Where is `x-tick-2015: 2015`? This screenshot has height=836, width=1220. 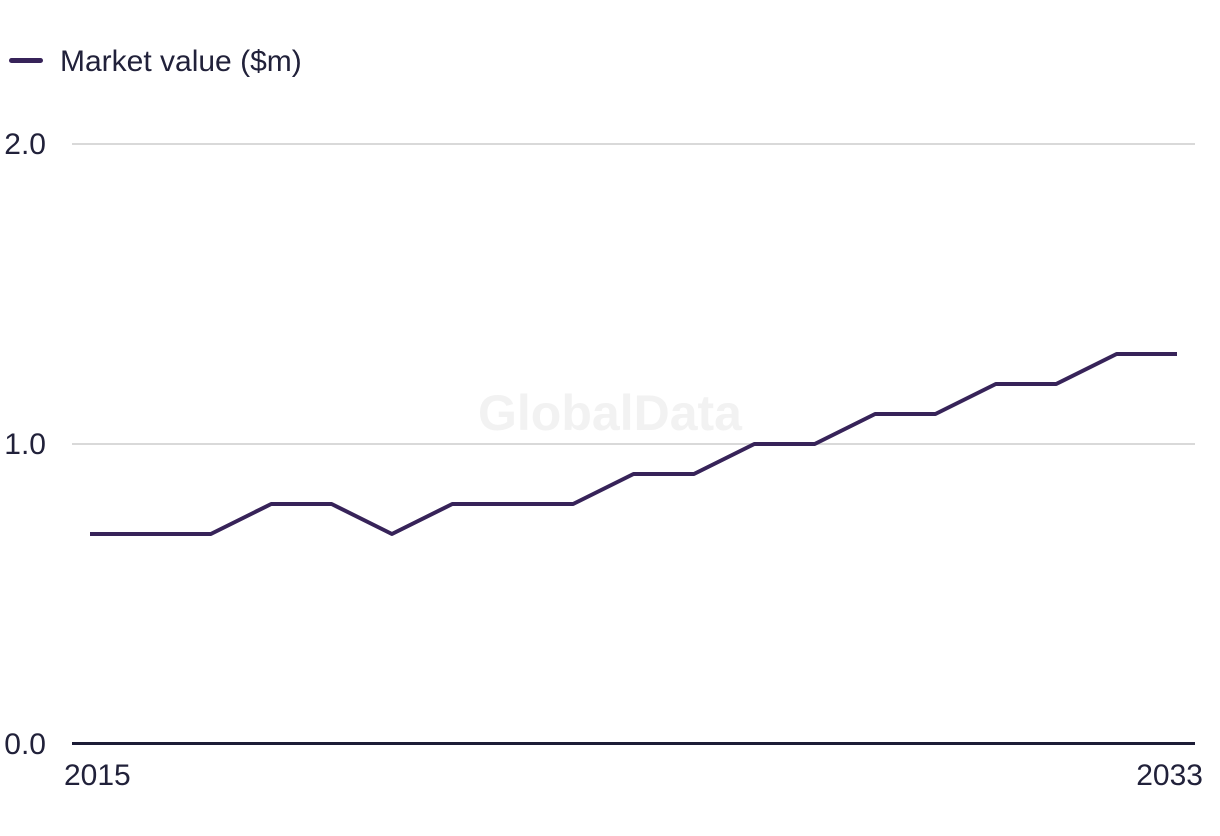
x-tick-2015: 2015 is located at coordinates (97, 775).